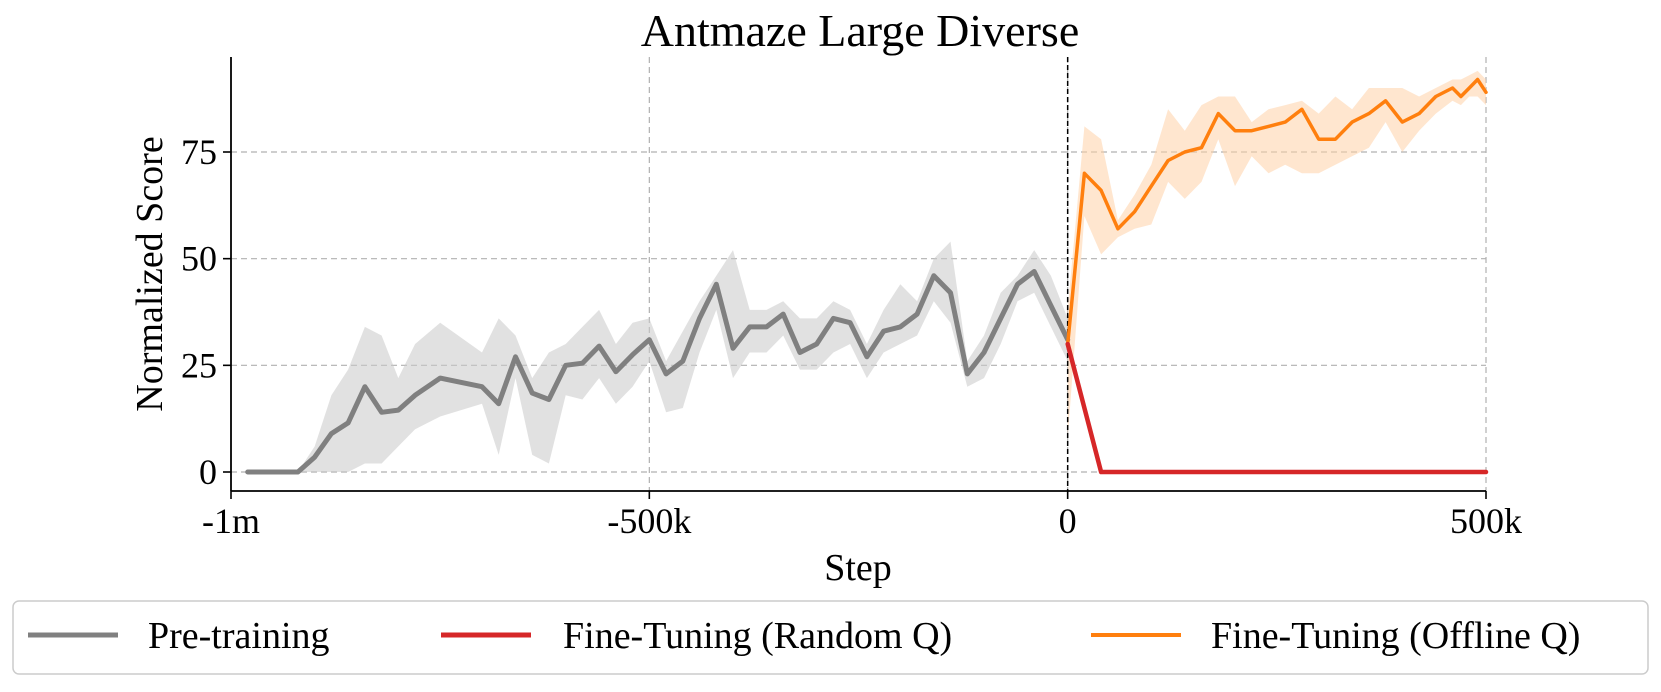 The height and width of the screenshot is (692, 1661). Describe the element at coordinates (1395, 636) in the screenshot. I see `legend-label-offline-q: Fine-Tuning (Offline Q)` at that location.